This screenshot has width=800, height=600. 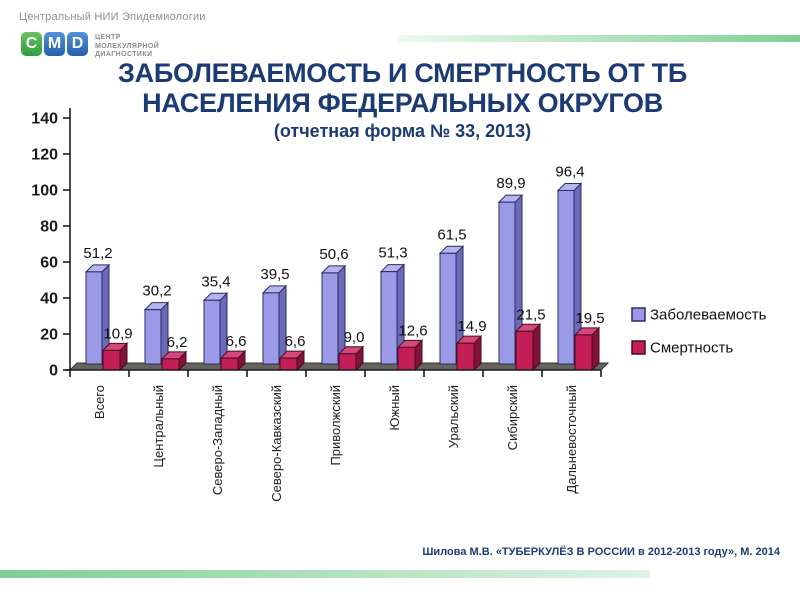 What do you see at coordinates (117, 333) in the screenshot?
I see `value-label-mortality: 10,9` at bounding box center [117, 333].